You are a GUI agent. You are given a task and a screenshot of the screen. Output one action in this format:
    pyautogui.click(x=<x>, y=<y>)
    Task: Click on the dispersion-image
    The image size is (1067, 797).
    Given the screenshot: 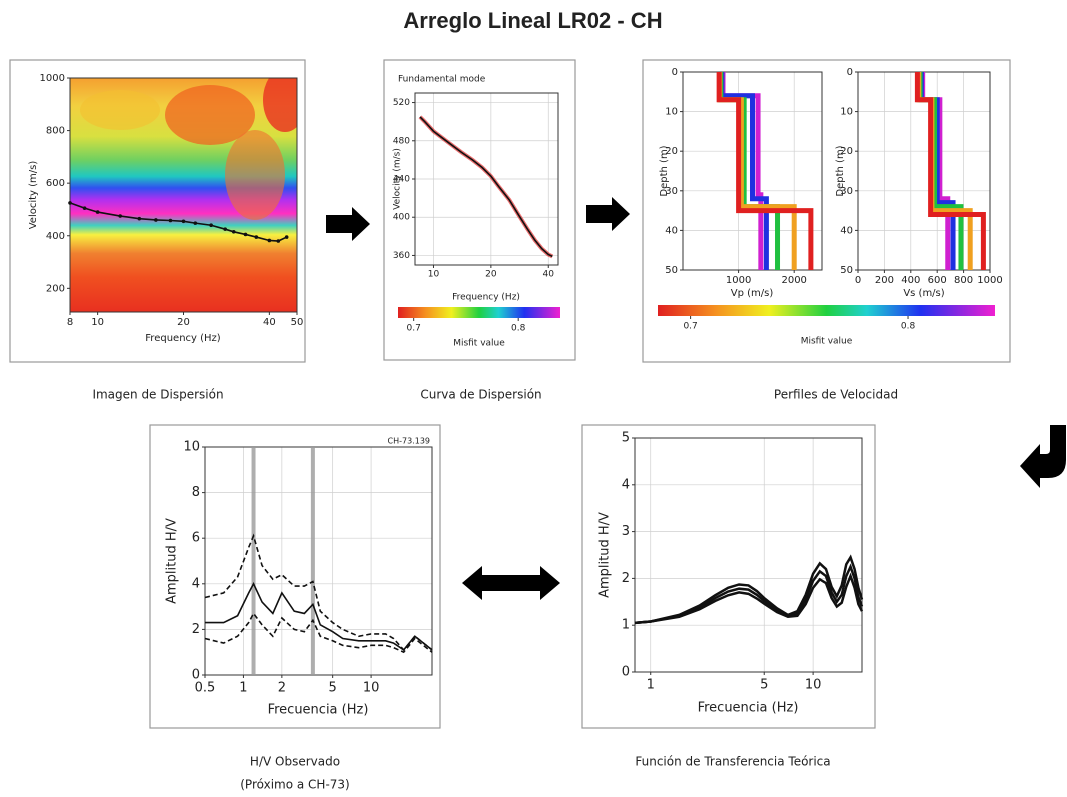 What is the action you would take?
    pyautogui.click(x=183, y=195)
    